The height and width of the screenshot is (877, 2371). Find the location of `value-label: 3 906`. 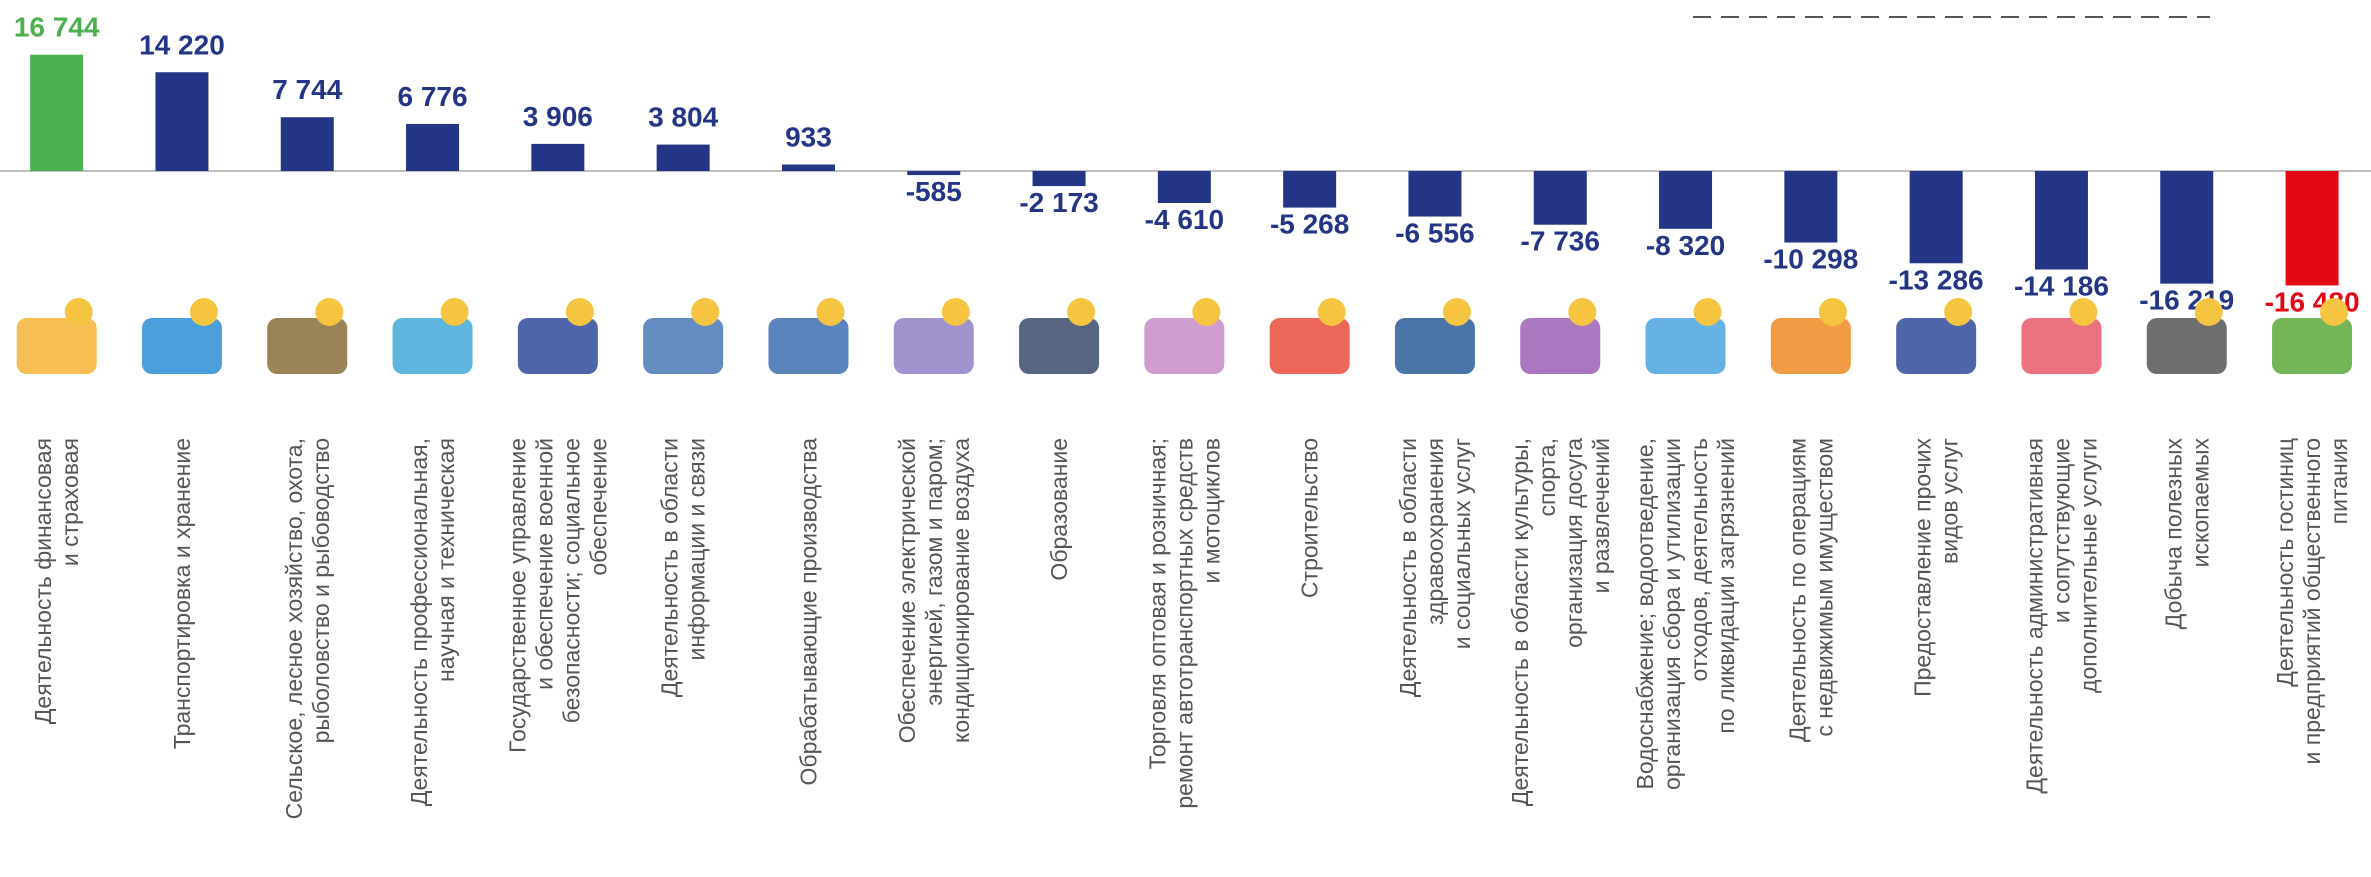

value-label: 3 906 is located at coordinates (558, 116).